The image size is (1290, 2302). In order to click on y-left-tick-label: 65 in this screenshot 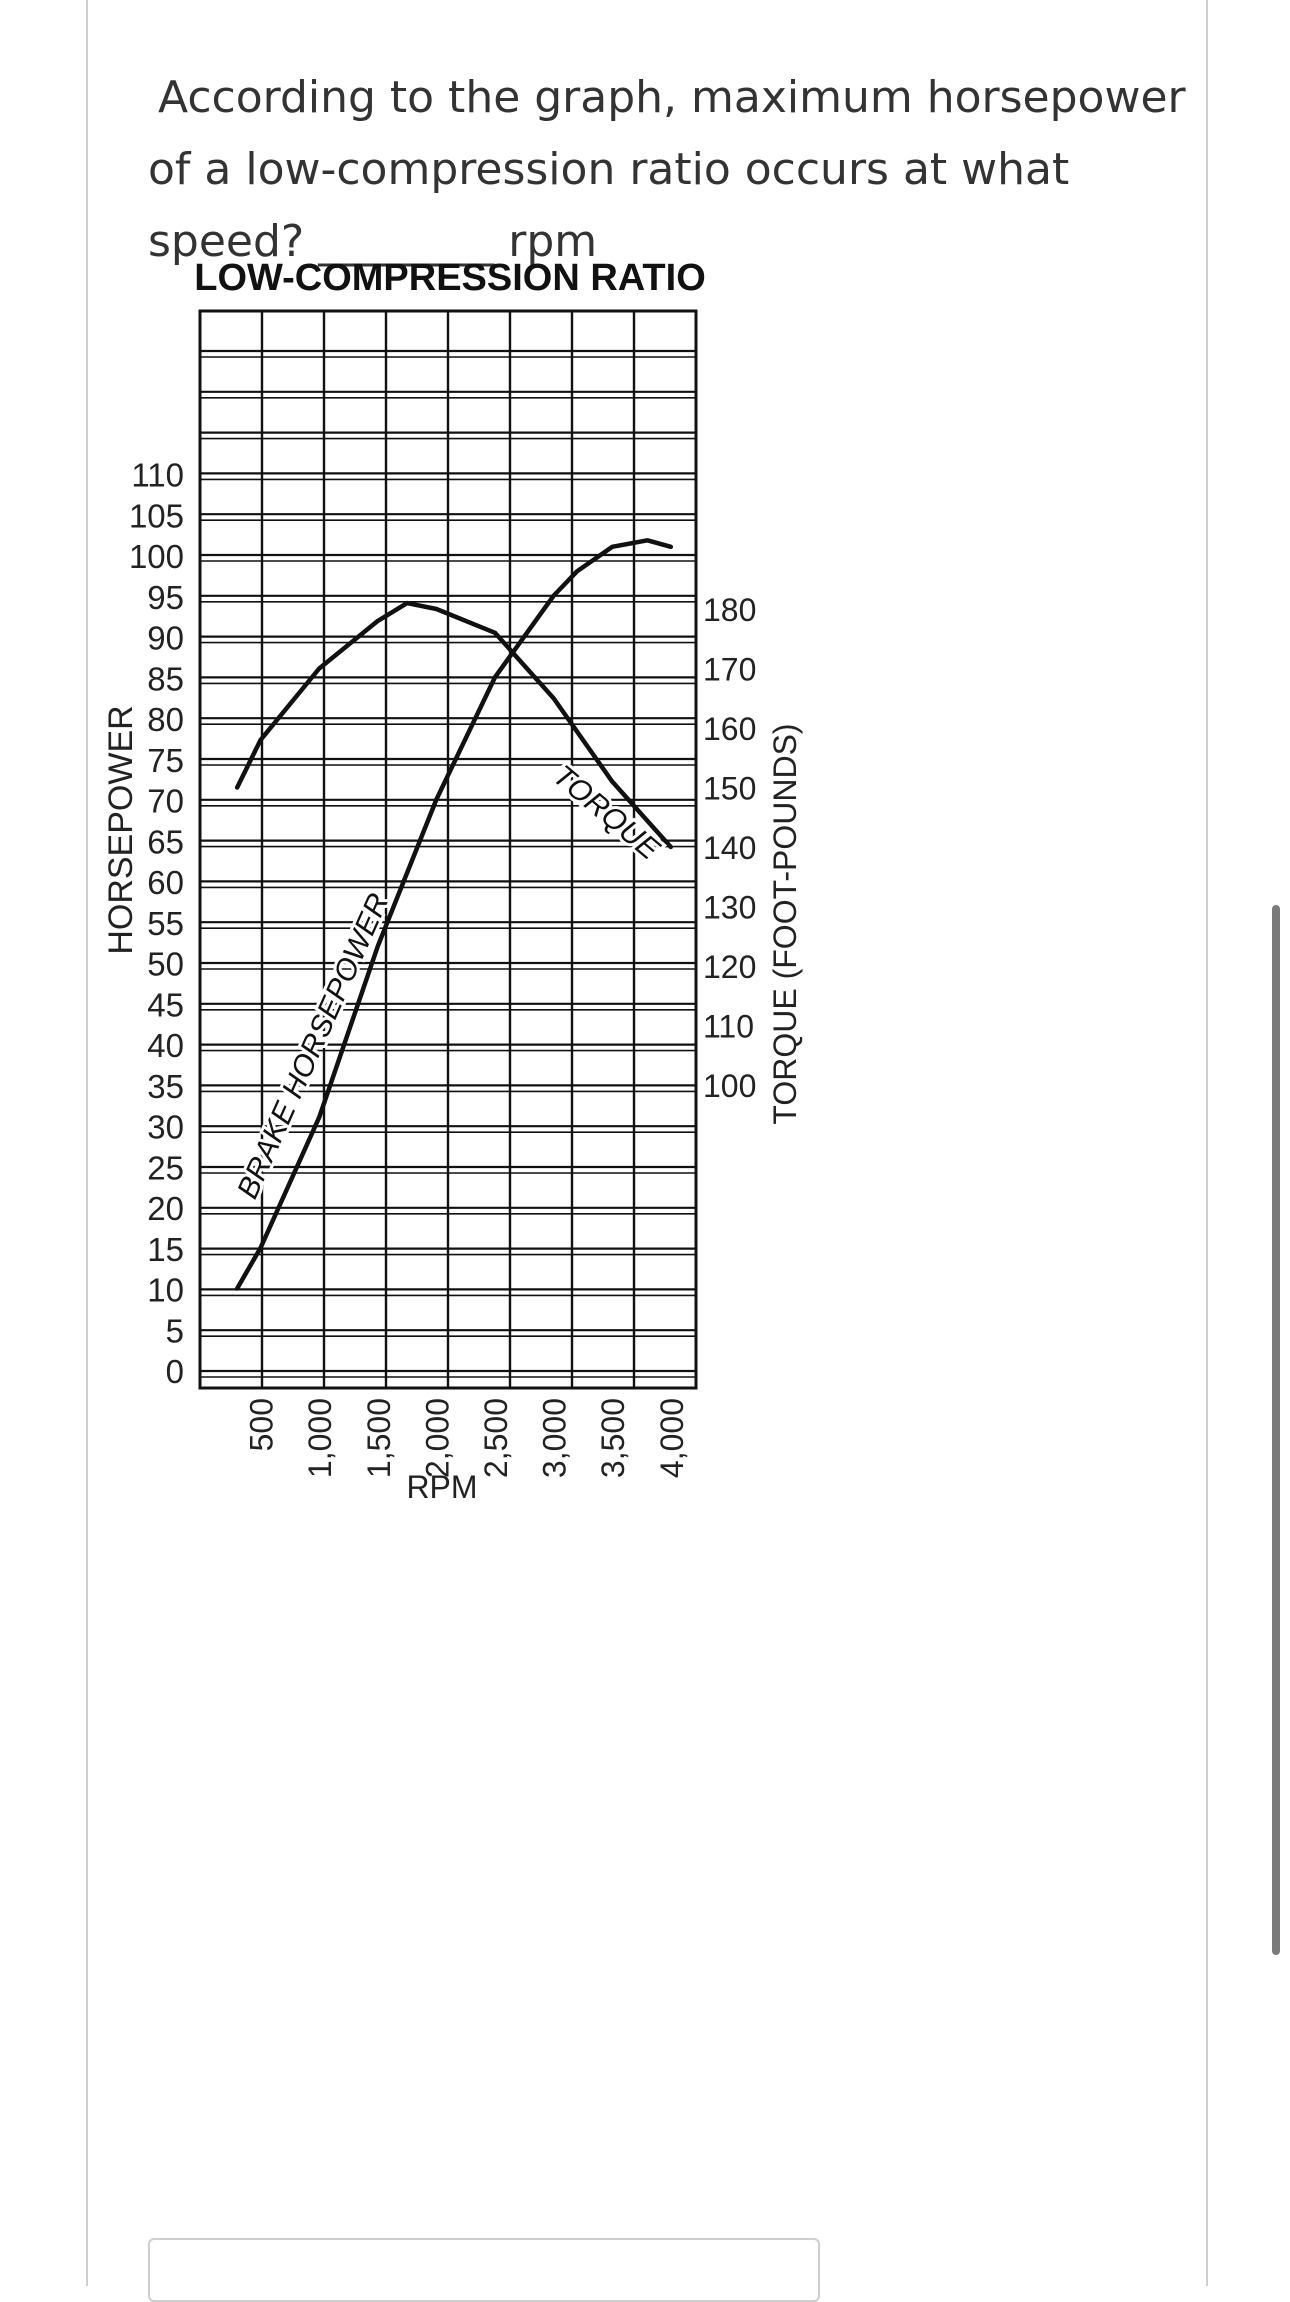, I will do `click(165, 841)`.